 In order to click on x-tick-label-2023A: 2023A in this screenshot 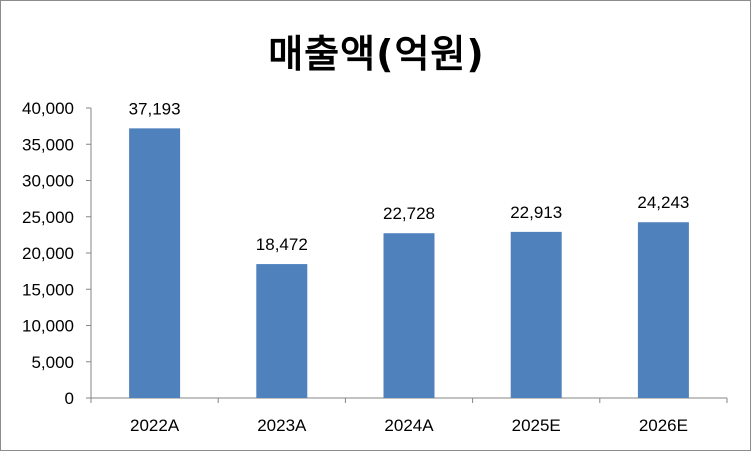, I will do `click(282, 425)`.